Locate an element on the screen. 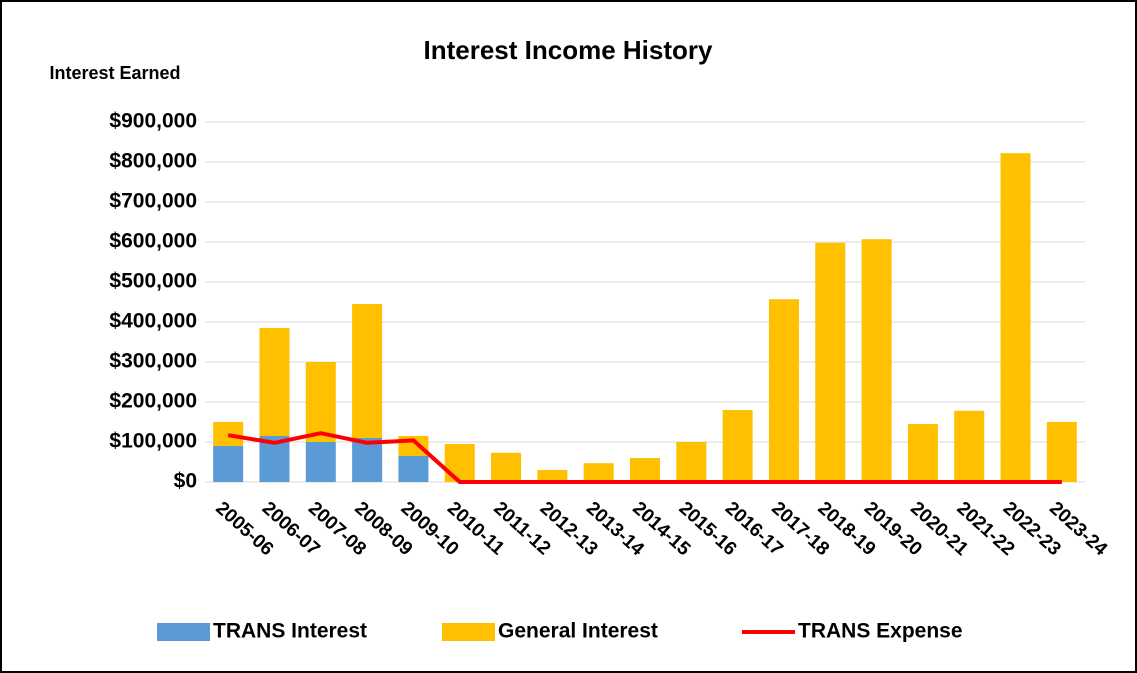 The width and height of the screenshot is (1137, 673). y-tick-label: $500,000 is located at coordinates (153, 281).